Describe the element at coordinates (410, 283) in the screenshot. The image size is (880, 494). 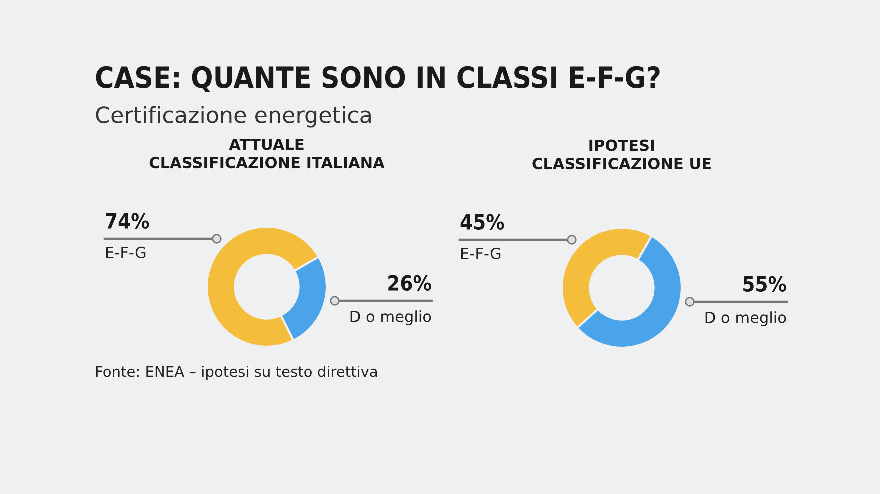
I see `data-label: 26%` at that location.